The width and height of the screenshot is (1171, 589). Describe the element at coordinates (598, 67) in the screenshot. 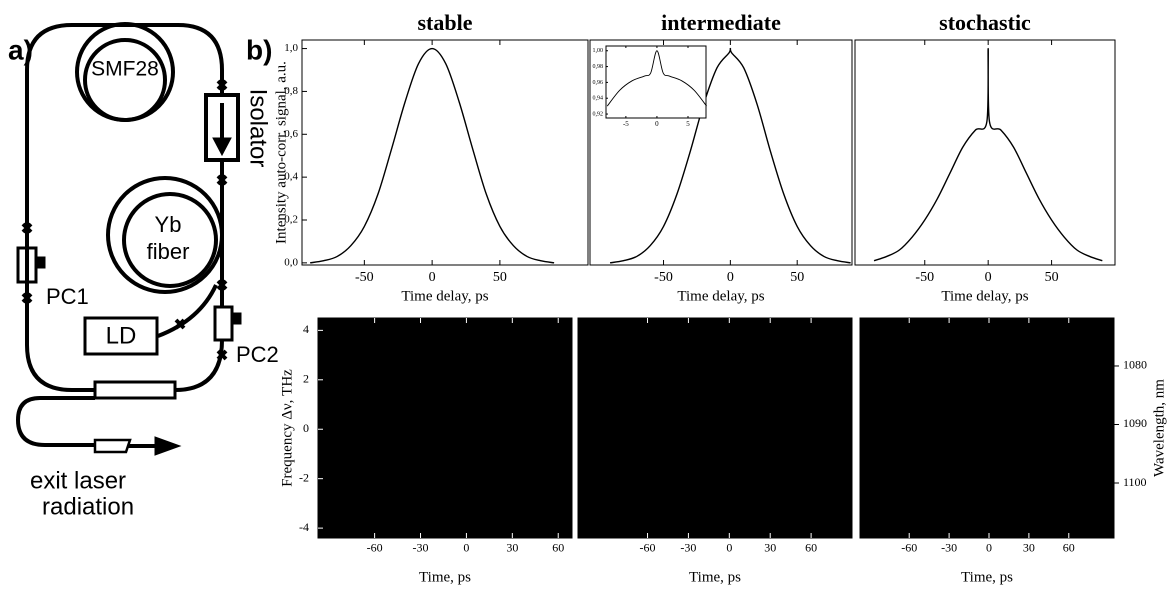

I see `y-tick-label: 0,98` at that location.